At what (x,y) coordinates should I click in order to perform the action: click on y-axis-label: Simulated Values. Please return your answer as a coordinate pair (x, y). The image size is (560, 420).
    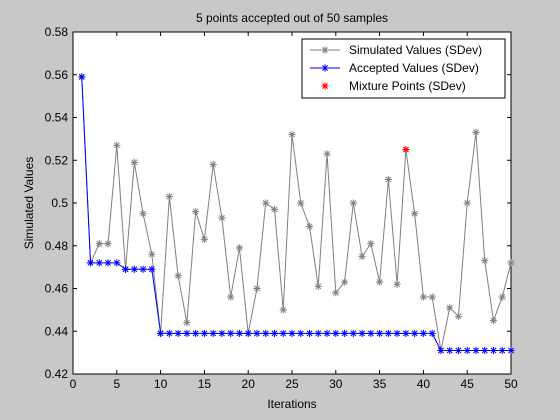
    Looking at the image, I should click on (29, 203).